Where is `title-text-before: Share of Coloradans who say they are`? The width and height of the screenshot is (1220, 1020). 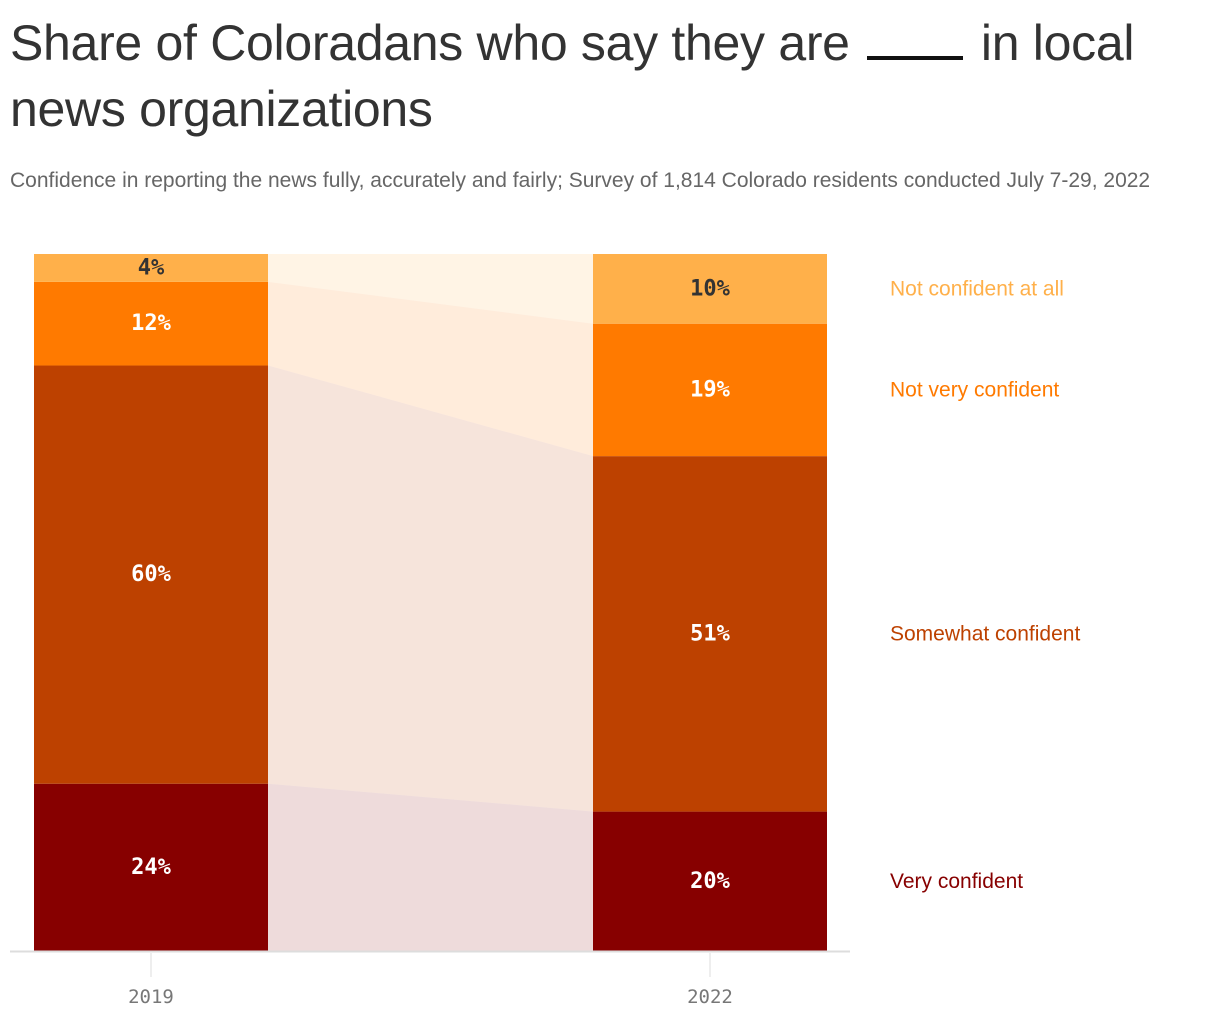
title-text-before: Share of Coloradans who say they are is located at coordinates (430, 43).